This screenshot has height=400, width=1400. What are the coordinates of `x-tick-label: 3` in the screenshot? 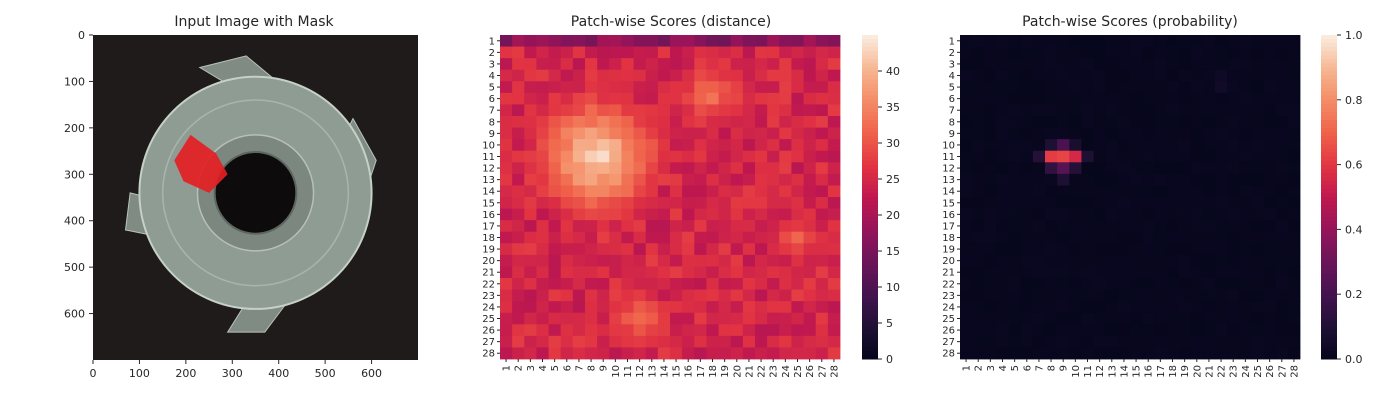 It's located at (991, 368).